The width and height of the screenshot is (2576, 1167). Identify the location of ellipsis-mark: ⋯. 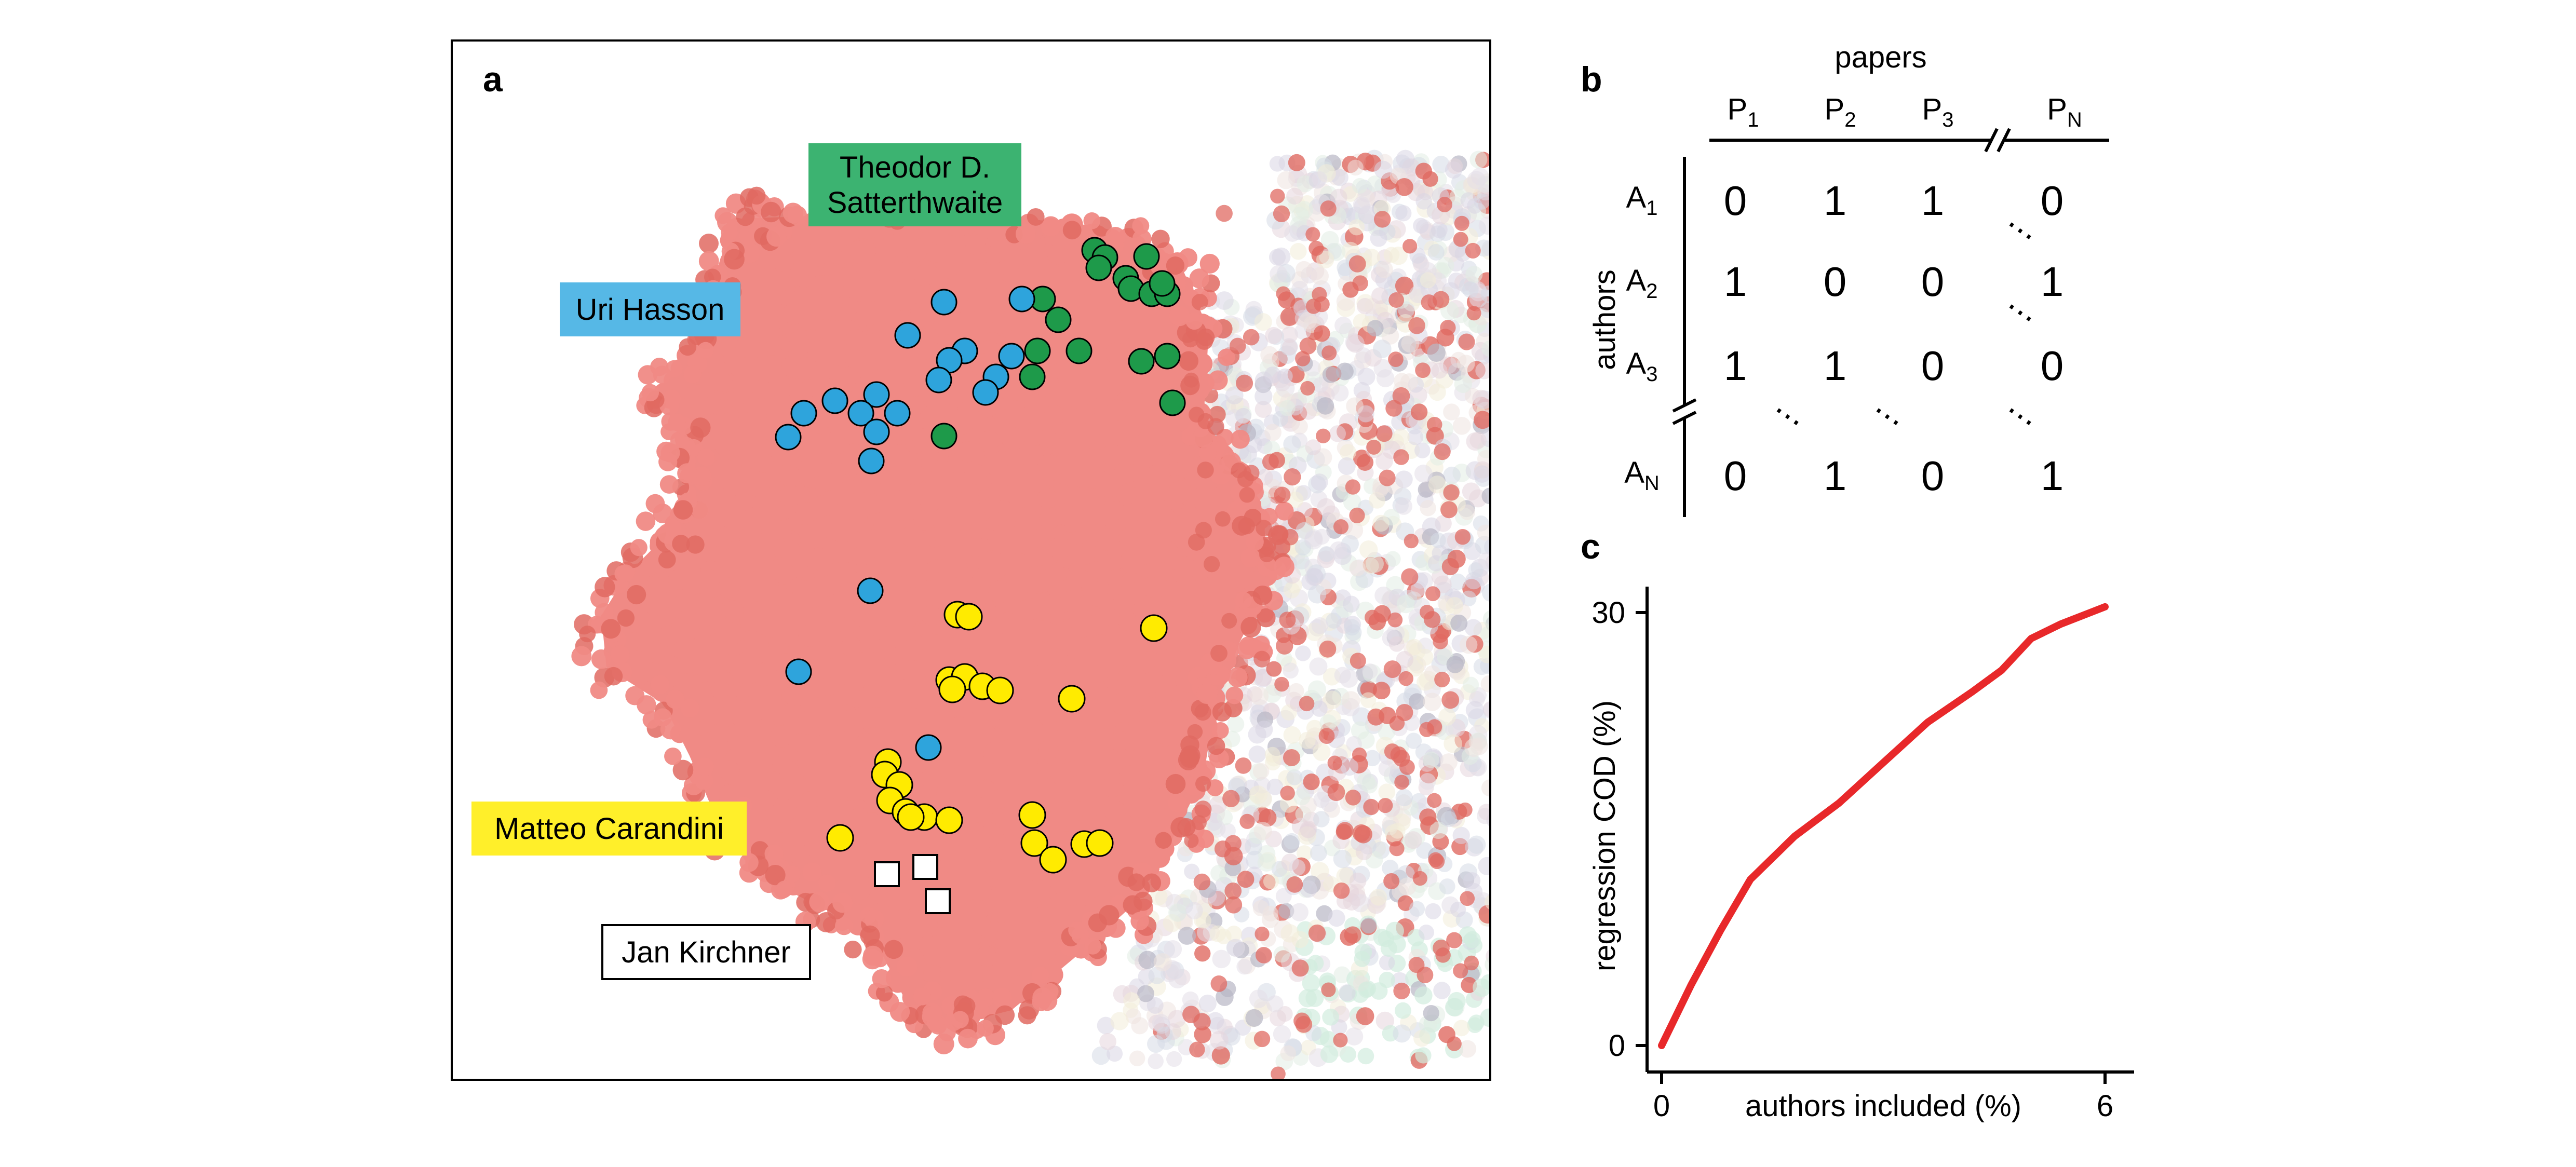
(2021, 230).